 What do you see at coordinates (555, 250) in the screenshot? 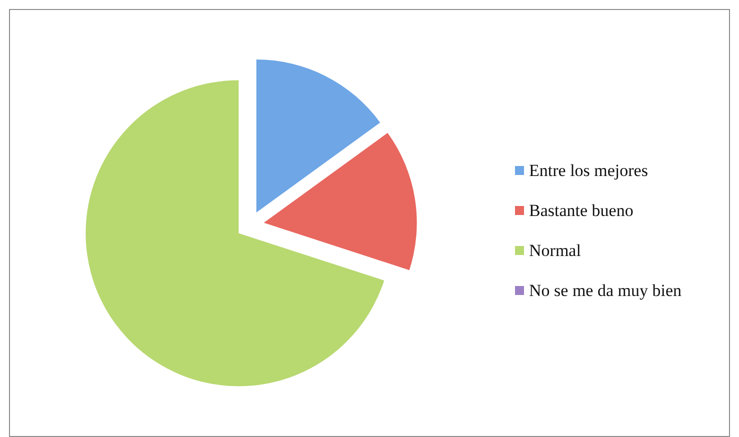
I see `legend-label: Normal` at bounding box center [555, 250].